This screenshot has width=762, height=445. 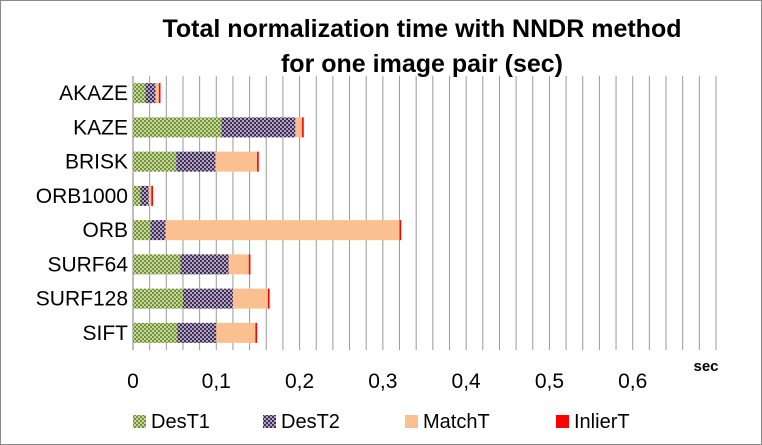 I want to click on category-label: SURF64, so click(x=87, y=264).